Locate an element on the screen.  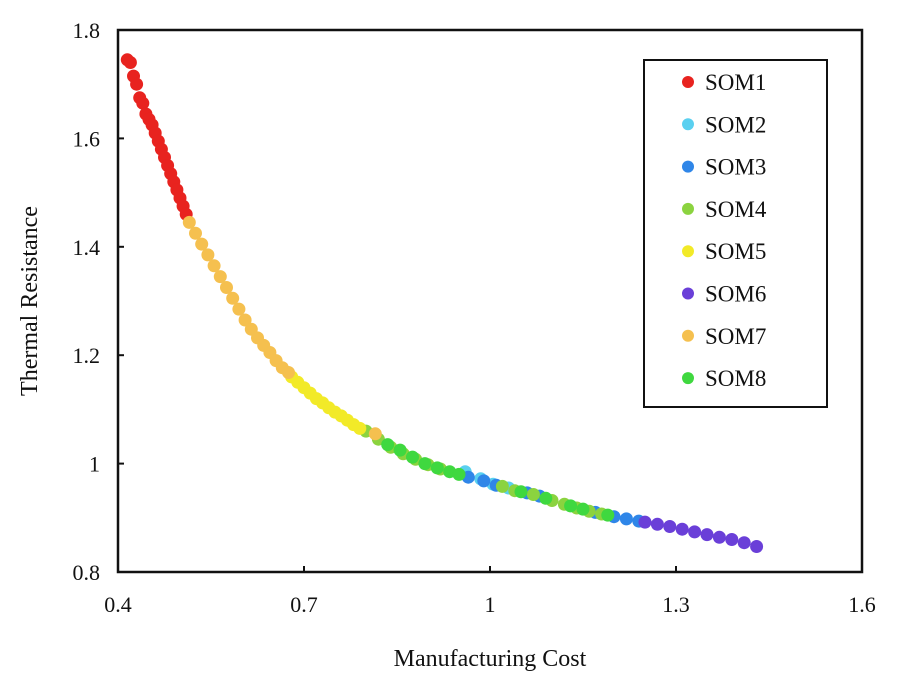
y-tick-label: 1.2 is located at coordinates (87, 355).